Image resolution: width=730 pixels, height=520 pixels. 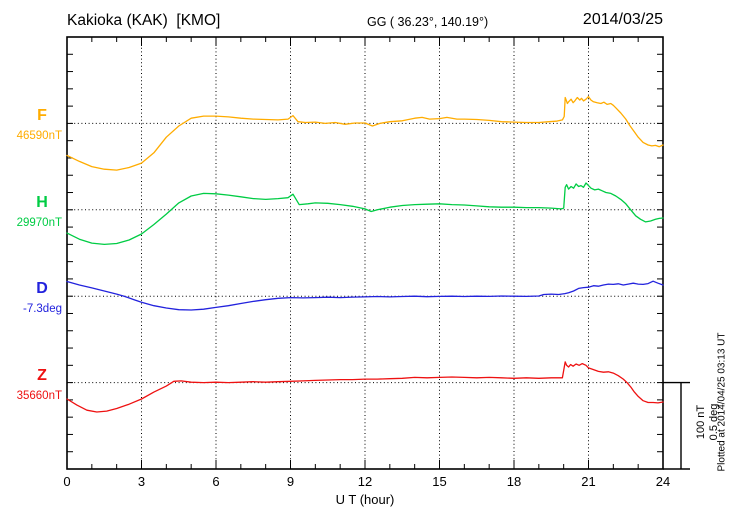 I want to click on trace-letter-H: H, so click(x=42, y=202).